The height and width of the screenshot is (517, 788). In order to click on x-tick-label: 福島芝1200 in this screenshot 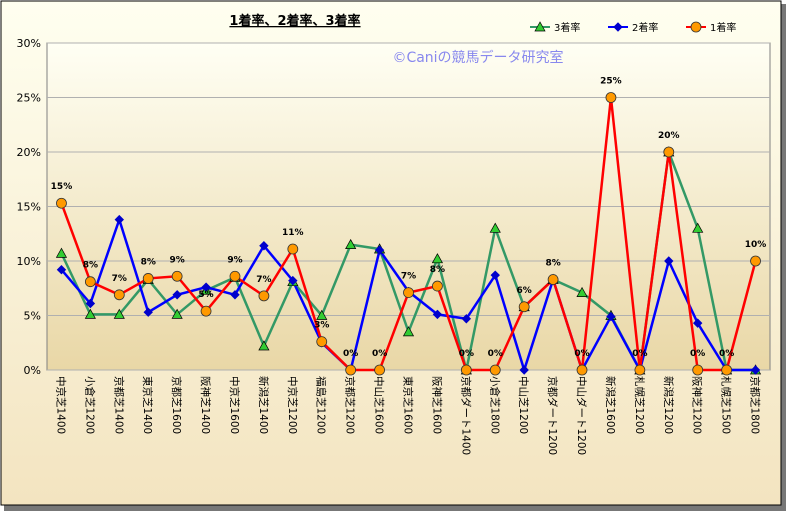, I will do `click(321, 405)`.